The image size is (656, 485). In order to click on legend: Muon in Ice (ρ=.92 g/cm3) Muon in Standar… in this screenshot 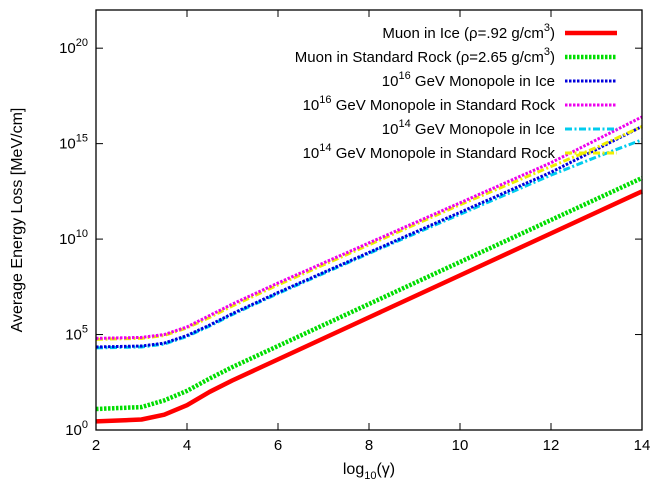, I will do `click(456, 92)`.